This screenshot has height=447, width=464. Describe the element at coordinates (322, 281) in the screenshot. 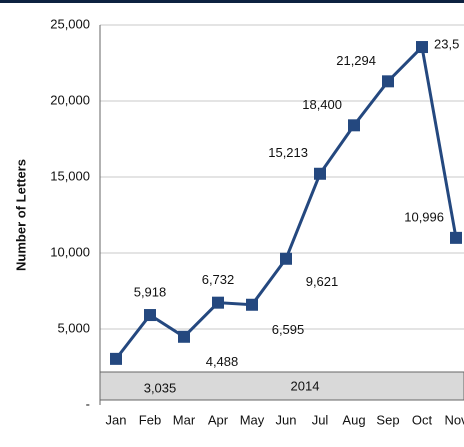

I see `data-label: 9,621` at that location.